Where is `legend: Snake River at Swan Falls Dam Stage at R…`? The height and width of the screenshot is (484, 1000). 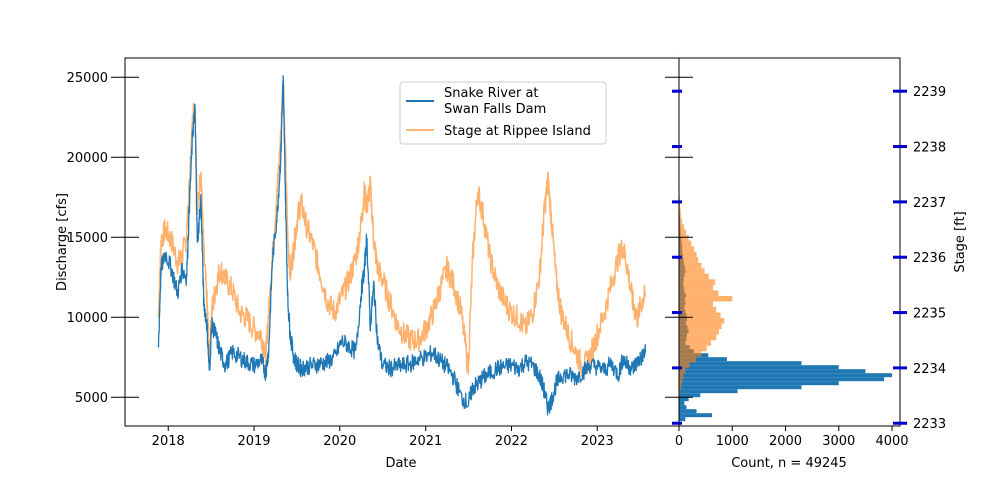 legend: Snake River at Swan Falls Dam Stage at R… is located at coordinates (503, 113).